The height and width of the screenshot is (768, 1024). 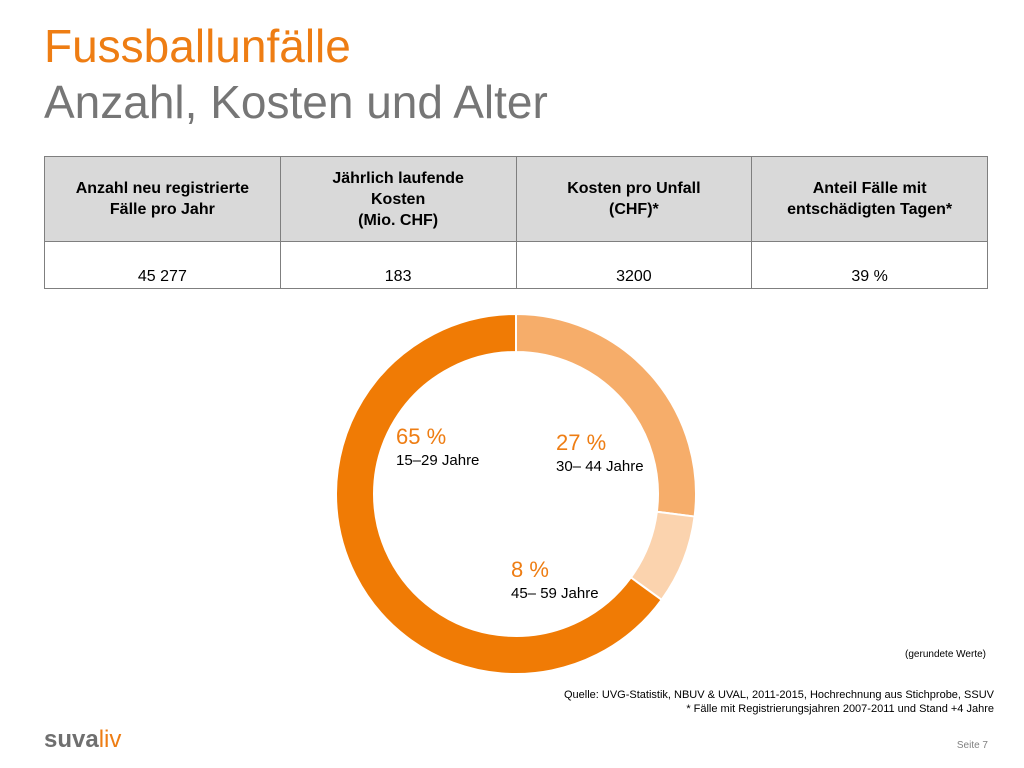 I want to click on slice-percent-label: 65 %, so click(x=421, y=436).